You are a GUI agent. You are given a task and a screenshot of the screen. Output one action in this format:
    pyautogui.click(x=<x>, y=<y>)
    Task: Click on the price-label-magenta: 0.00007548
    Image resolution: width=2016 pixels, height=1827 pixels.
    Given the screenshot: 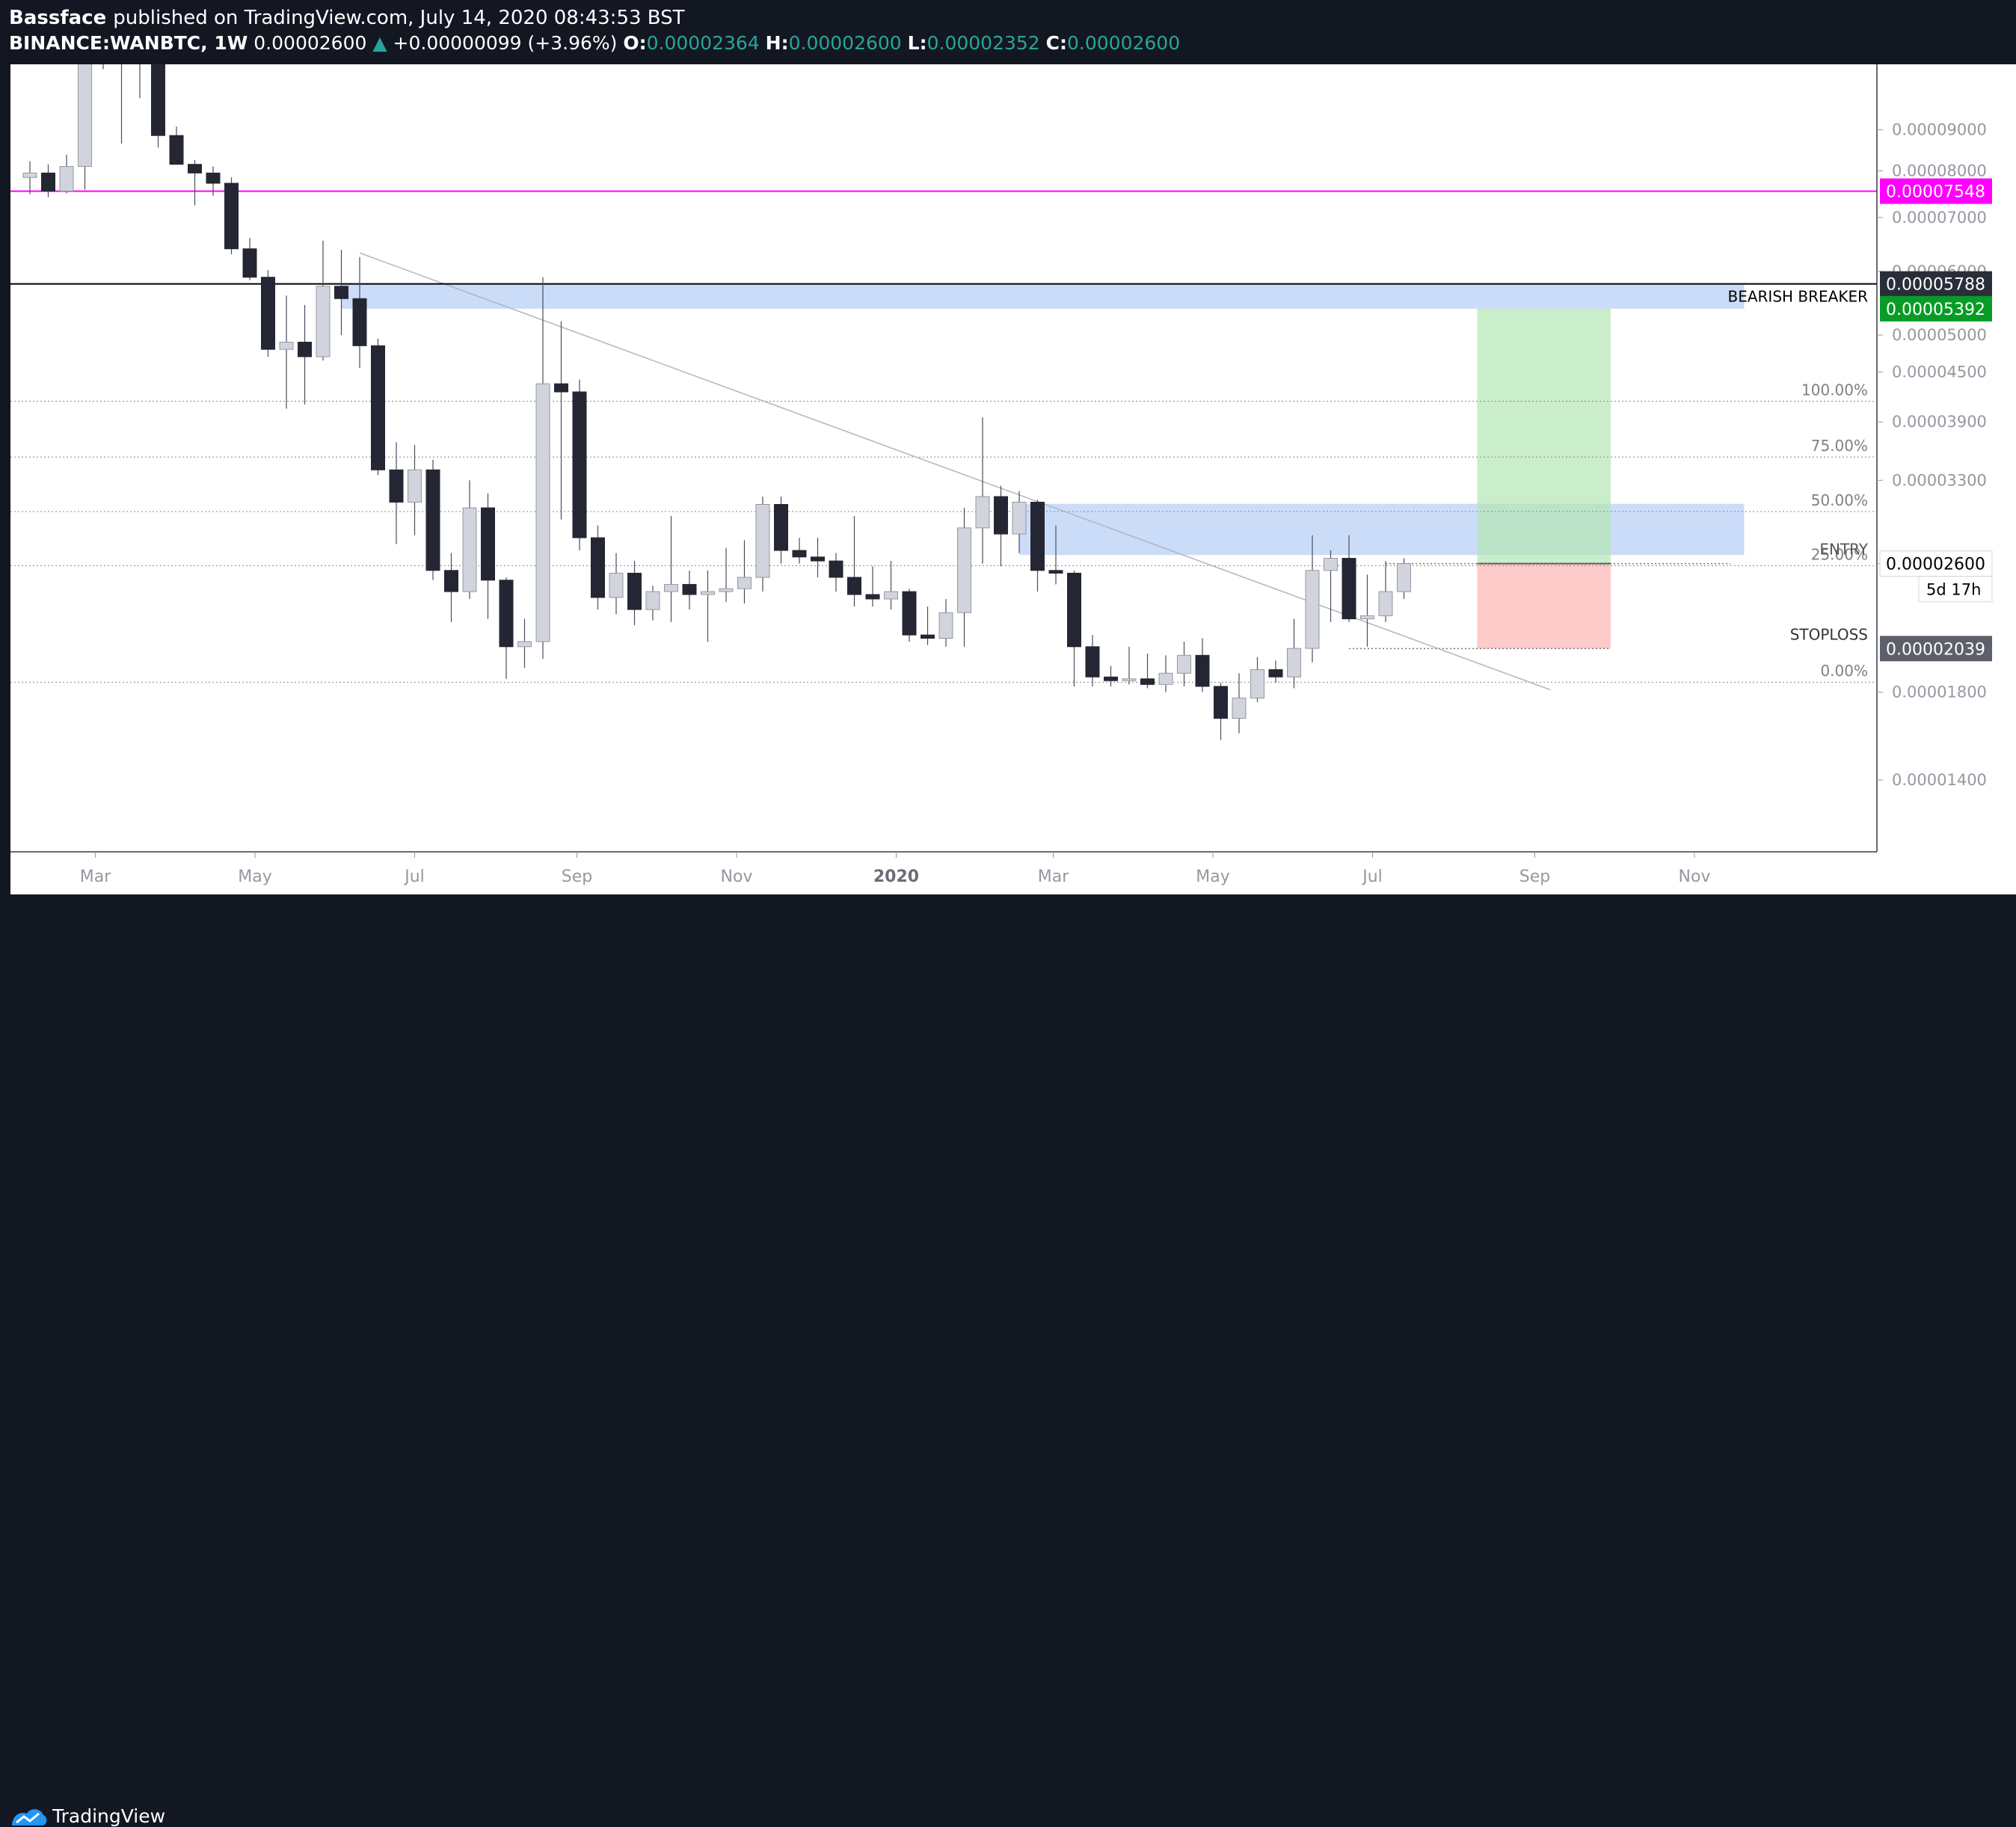 What is the action you would take?
    pyautogui.click(x=1935, y=192)
    